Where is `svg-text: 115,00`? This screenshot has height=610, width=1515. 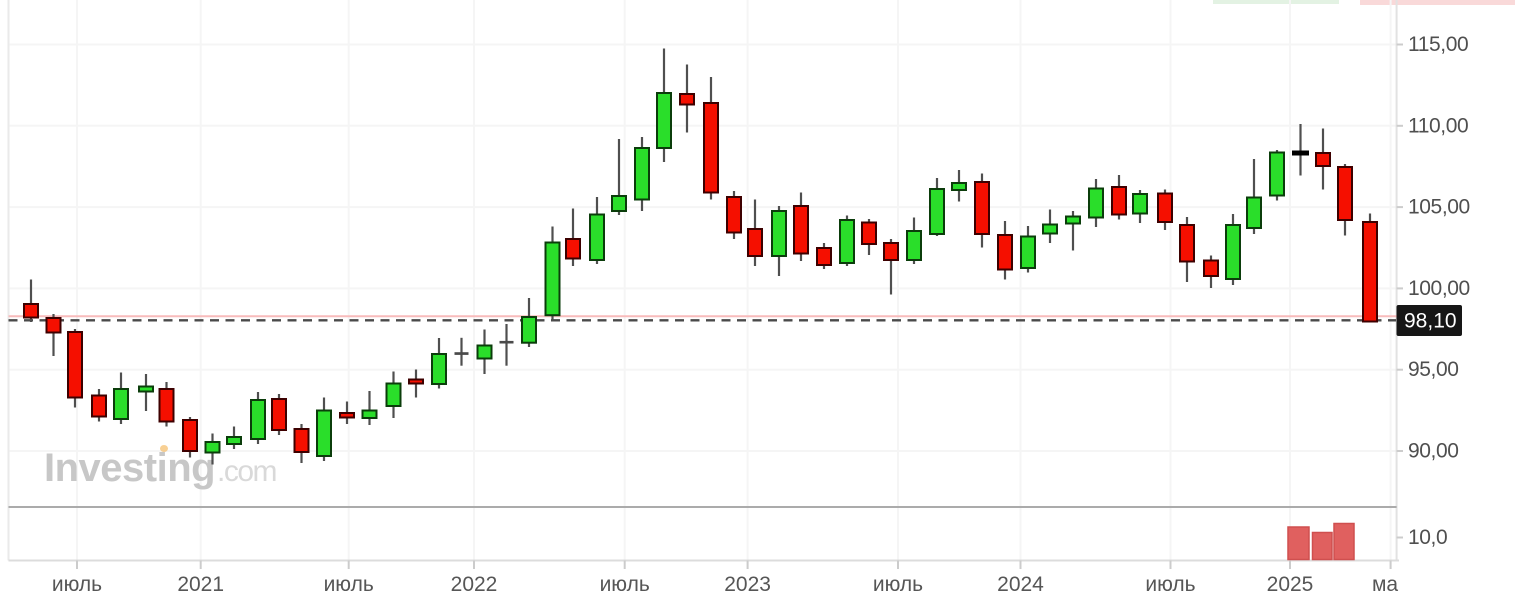 svg-text: 115,00 is located at coordinates (1438, 44).